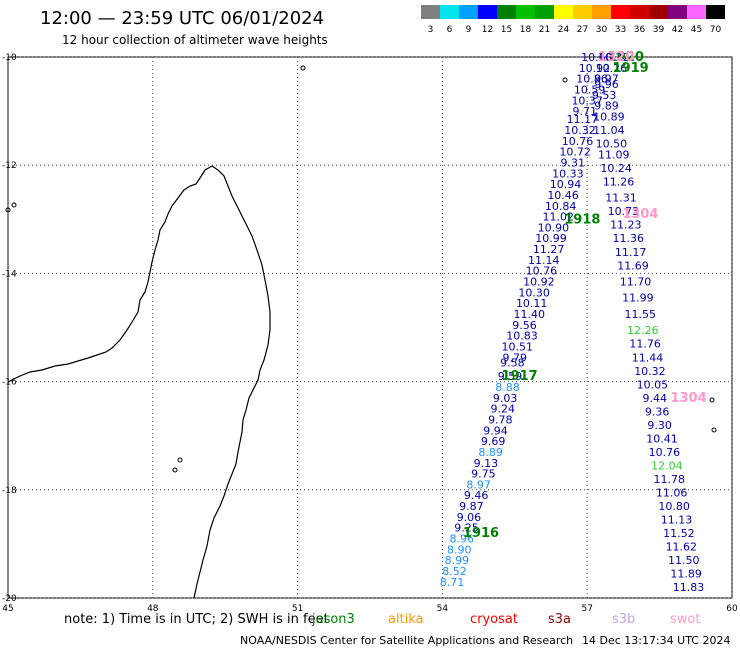  I want to click on data-point-label: 9.36, so click(657, 411).